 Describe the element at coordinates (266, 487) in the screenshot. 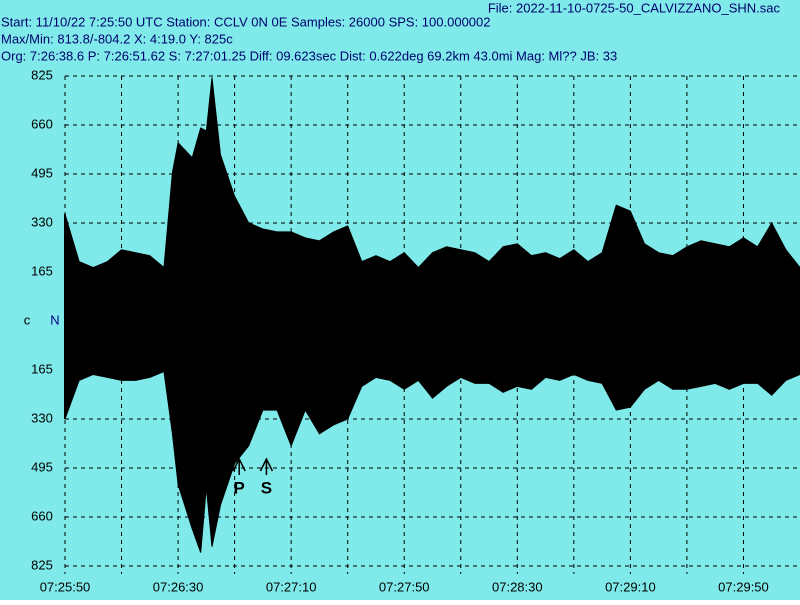

I see `phase-label: S` at that location.